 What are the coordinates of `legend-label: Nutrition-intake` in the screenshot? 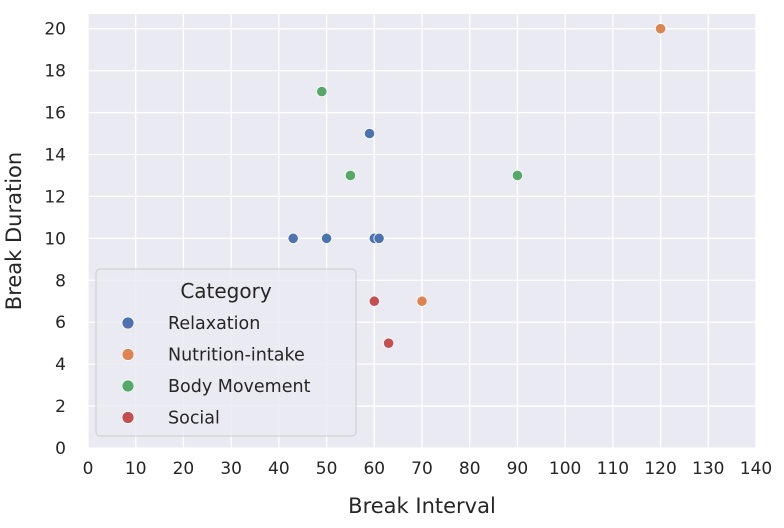 It's located at (236, 356).